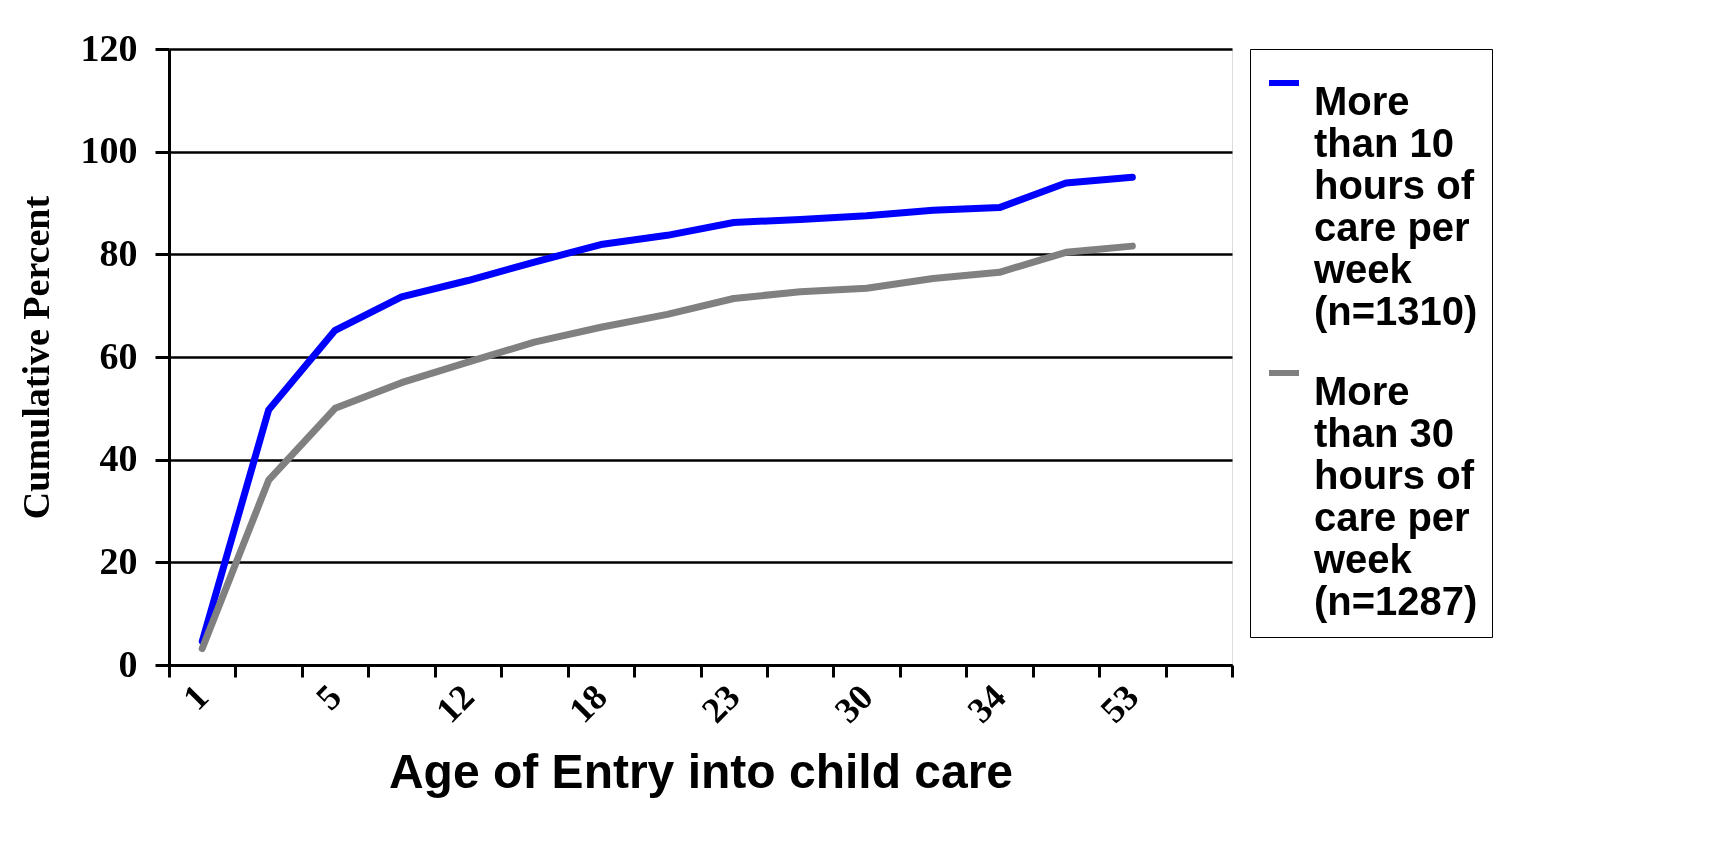  Describe the element at coordinates (109, 47) in the screenshot. I see `y-tick-label: 120` at that location.